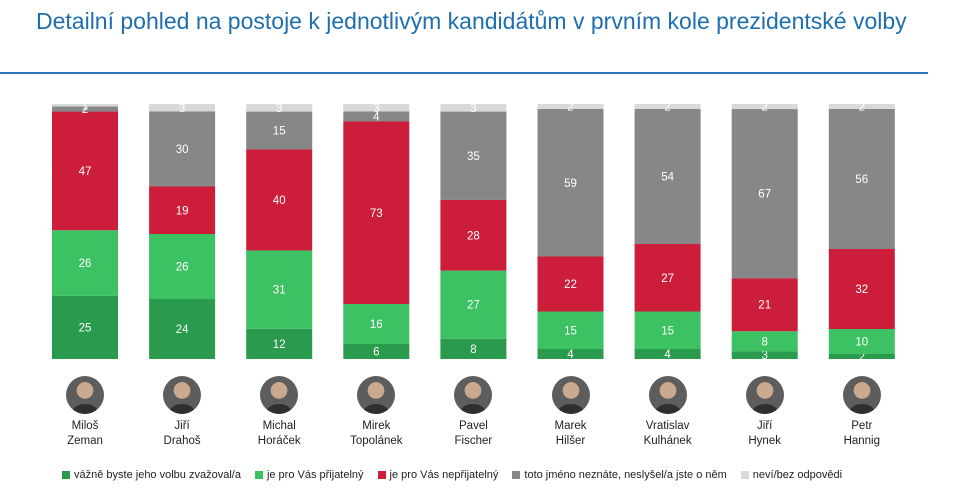 The height and width of the screenshot is (500, 960). Describe the element at coordinates (862, 434) in the screenshot. I see `tick-label: Petr Hannig` at that location.